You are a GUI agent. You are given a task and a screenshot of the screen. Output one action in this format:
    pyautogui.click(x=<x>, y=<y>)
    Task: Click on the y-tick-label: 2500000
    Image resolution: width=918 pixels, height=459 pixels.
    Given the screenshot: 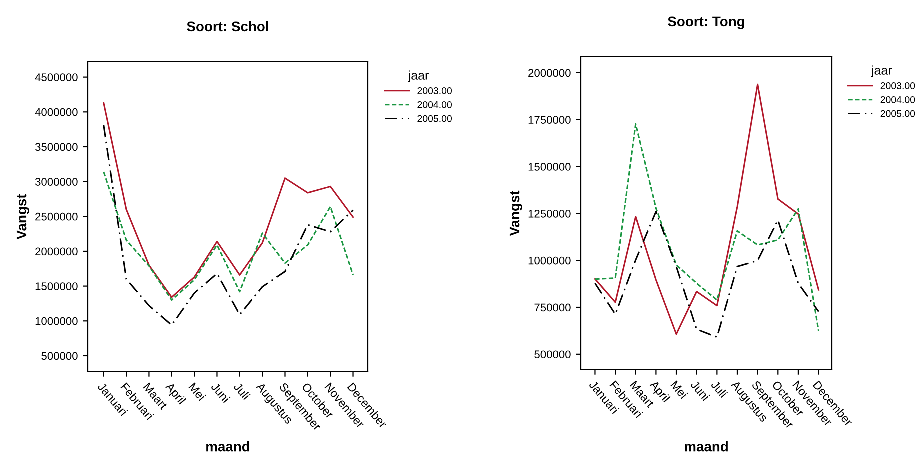 What is the action you would take?
    pyautogui.click(x=57, y=216)
    